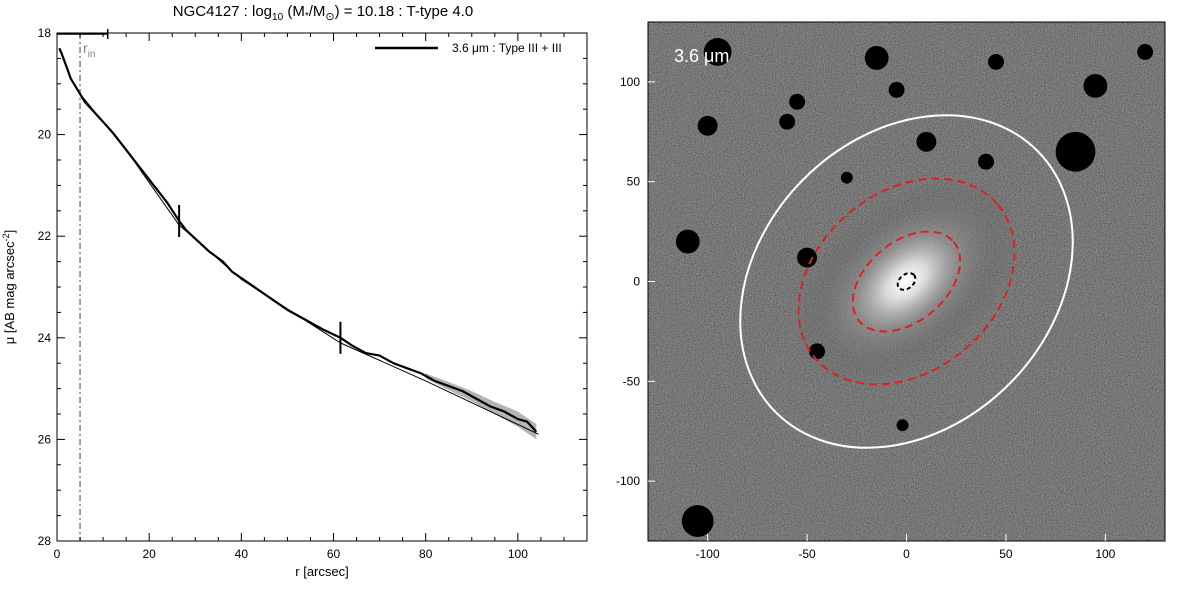  I want to click on x-tick-label: 20, so click(149, 554).